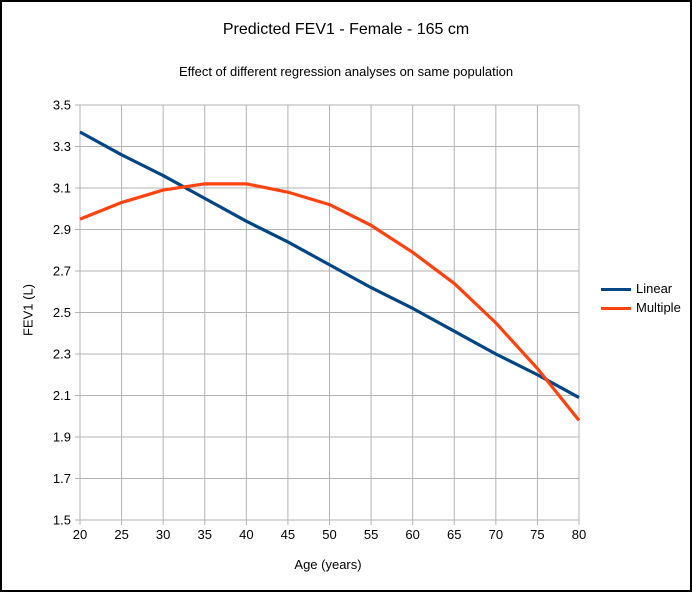 This screenshot has width=692, height=592. Describe the element at coordinates (62, 188) in the screenshot. I see `y-tick-label: 3.1` at that location.